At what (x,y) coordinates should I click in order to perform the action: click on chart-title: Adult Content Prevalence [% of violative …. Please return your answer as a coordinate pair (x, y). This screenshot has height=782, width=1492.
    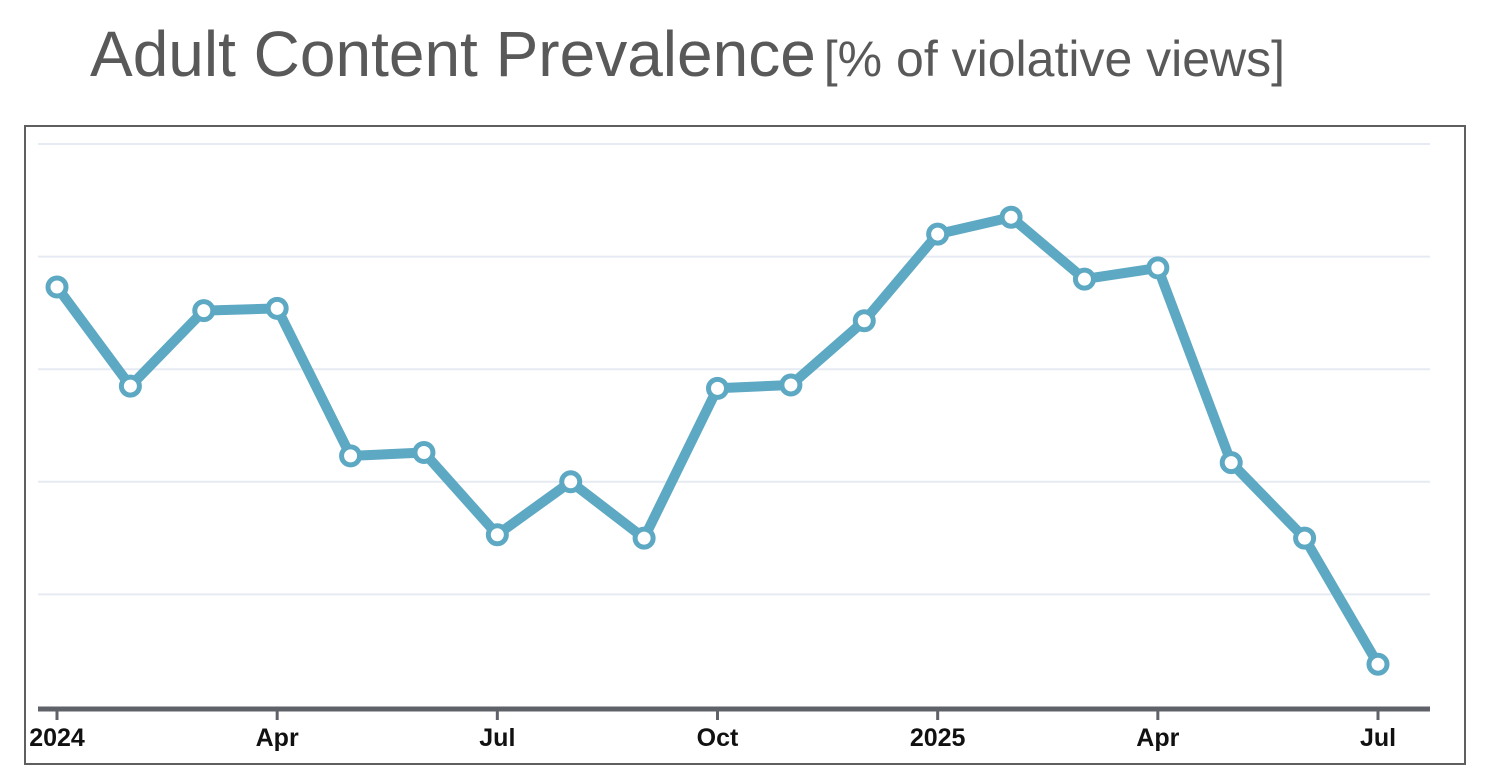
    Looking at the image, I should click on (687, 54).